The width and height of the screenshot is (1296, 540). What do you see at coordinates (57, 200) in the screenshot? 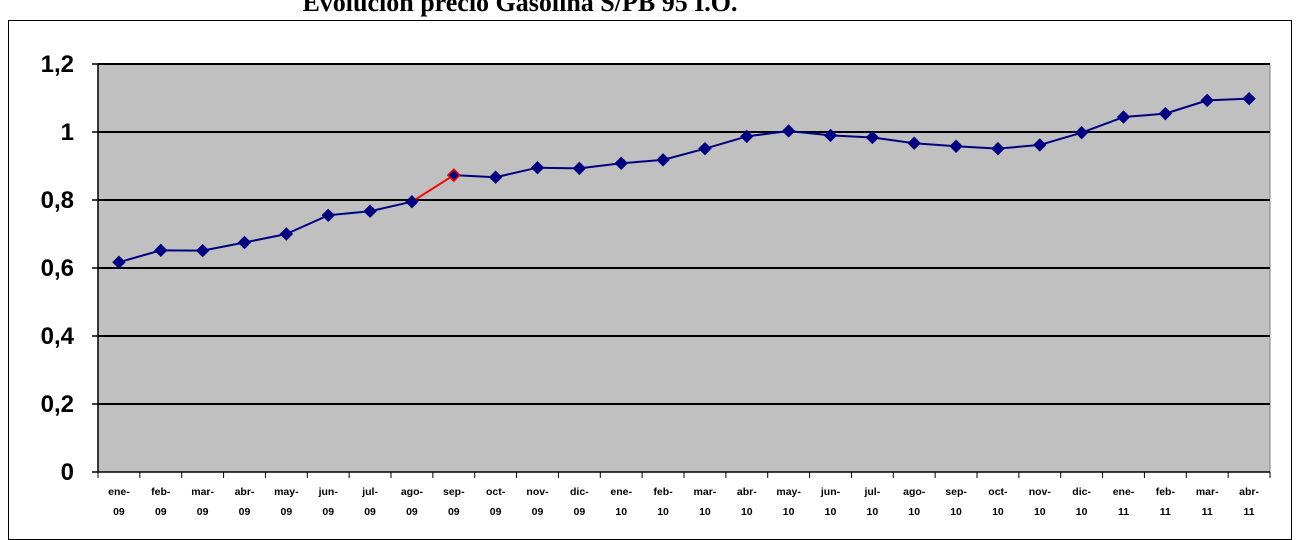
I see `y-tick-label: 0,8` at bounding box center [57, 200].